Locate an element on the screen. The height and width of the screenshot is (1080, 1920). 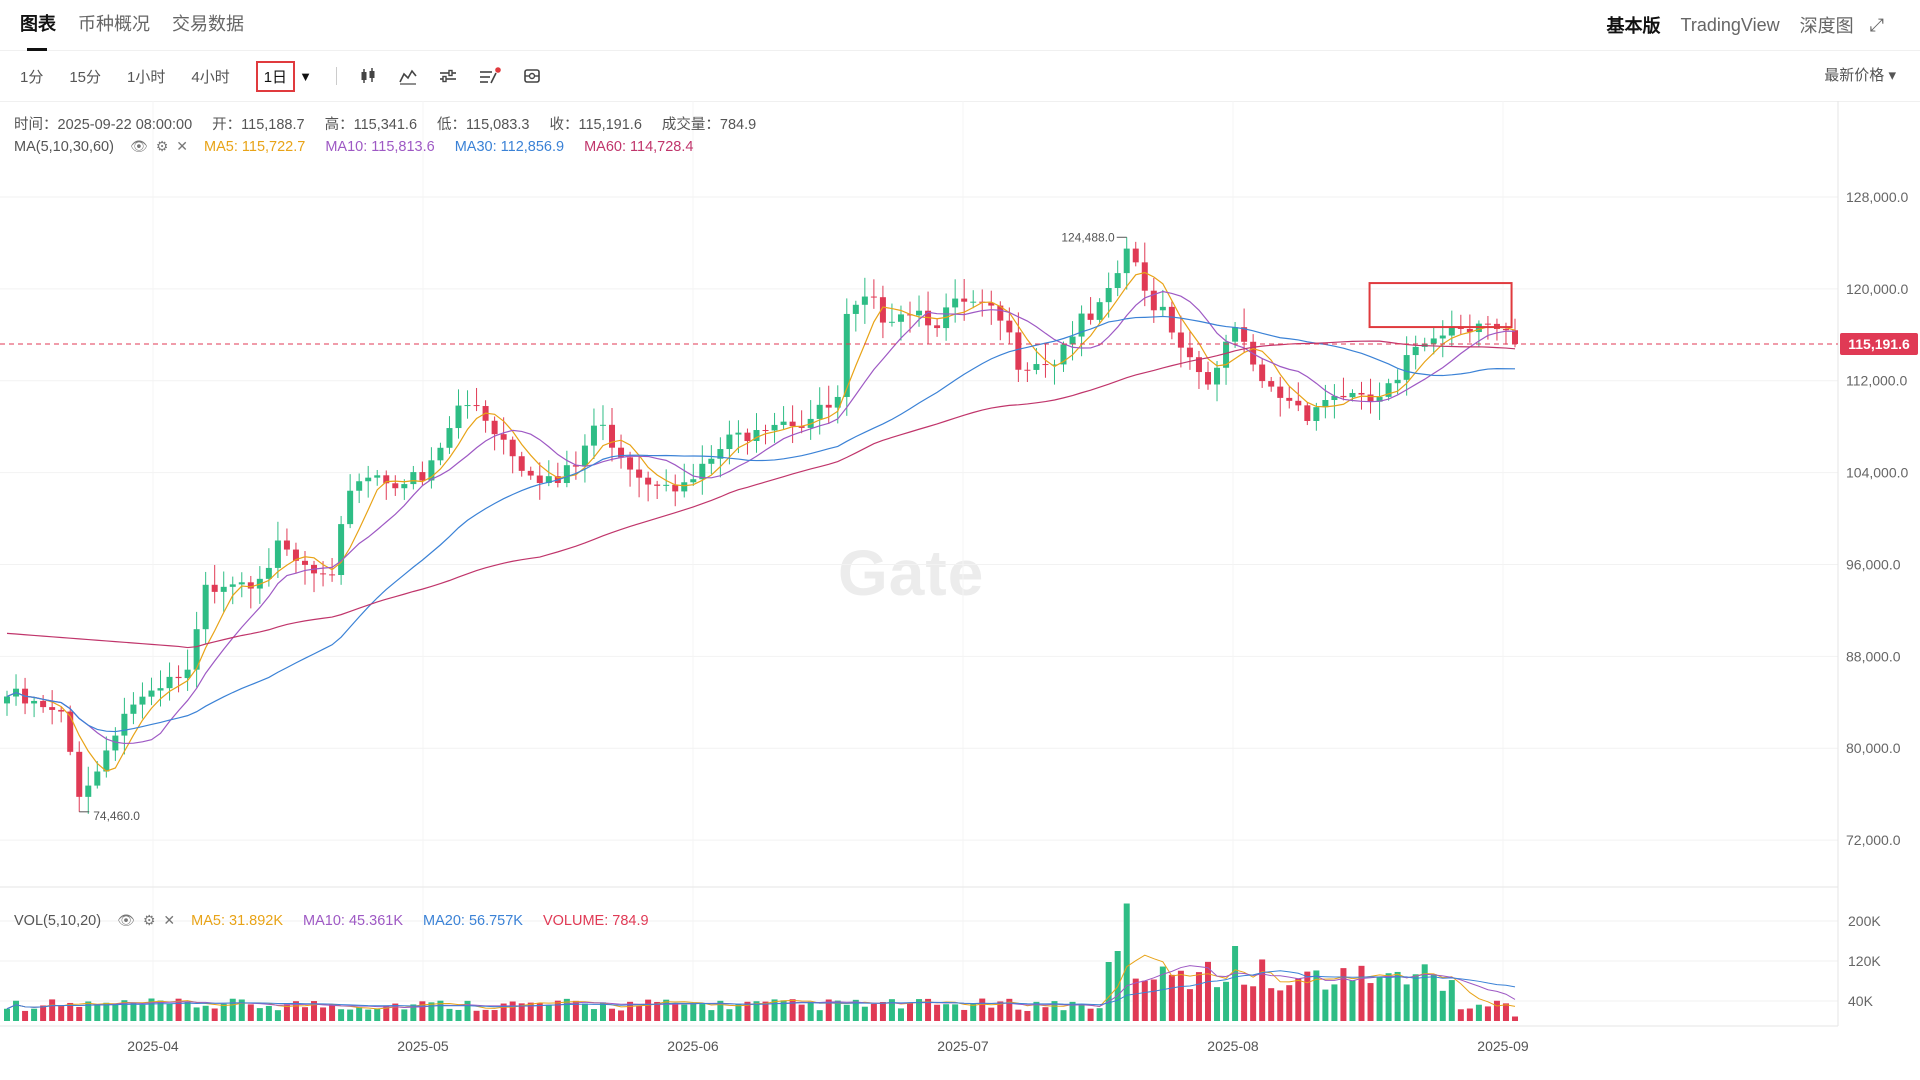
ma10-value: MA10: 115,813.6 is located at coordinates (380, 146).